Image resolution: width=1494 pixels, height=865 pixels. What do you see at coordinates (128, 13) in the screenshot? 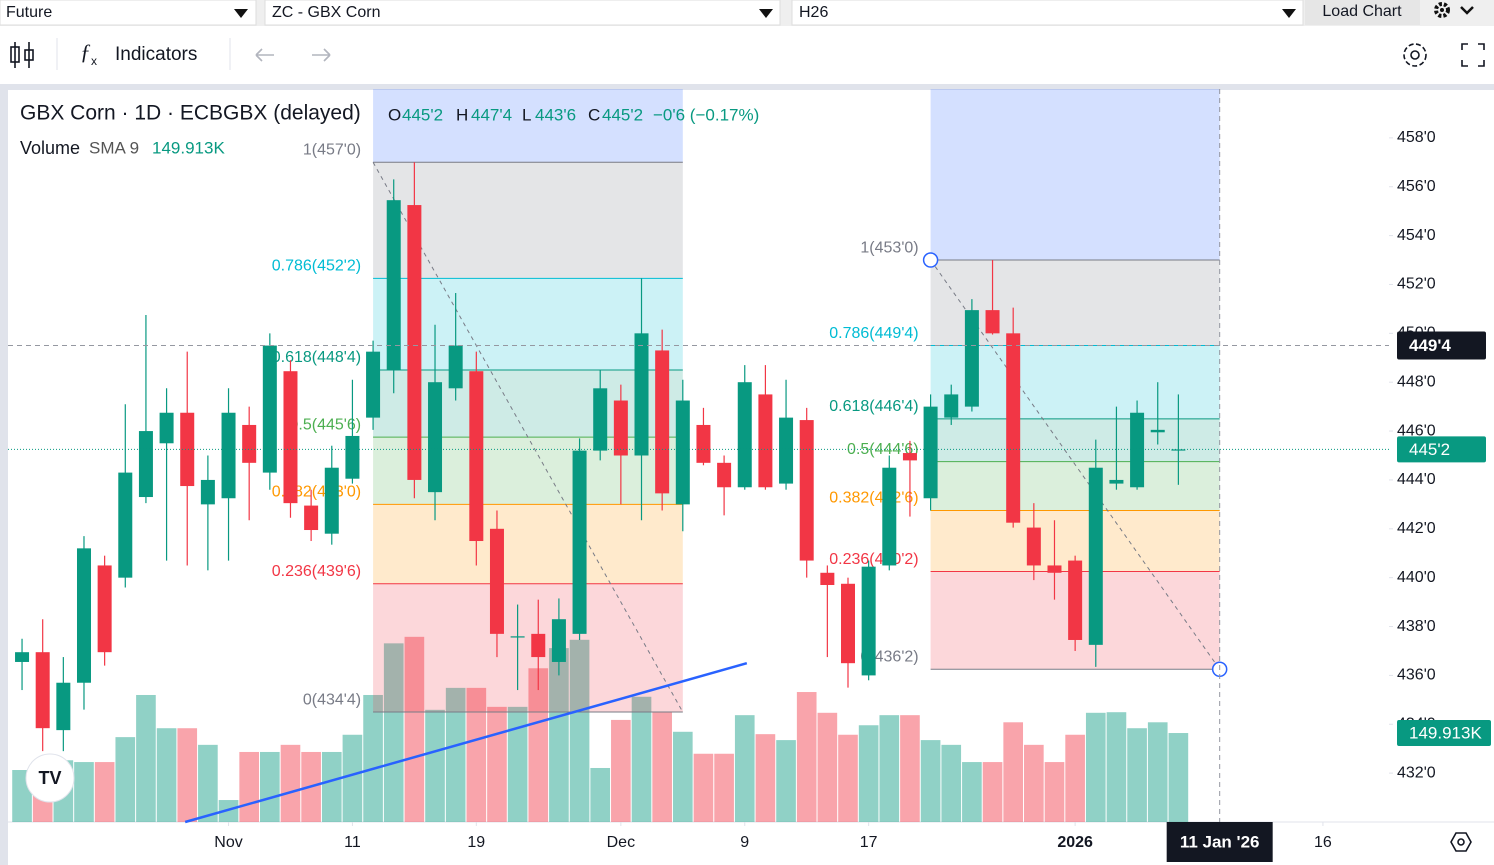
I see `symbol-select: Future` at bounding box center [128, 13].